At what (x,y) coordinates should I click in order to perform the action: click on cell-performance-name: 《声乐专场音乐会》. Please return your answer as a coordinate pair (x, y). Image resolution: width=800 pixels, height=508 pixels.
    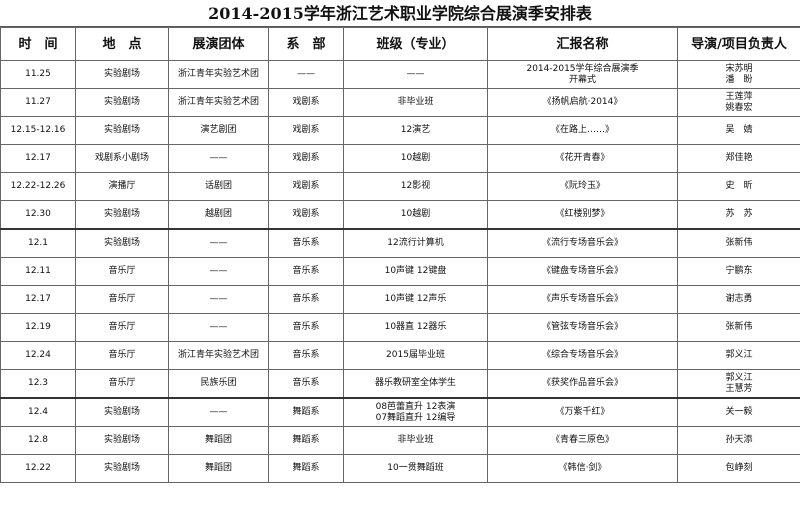
    Looking at the image, I should click on (582, 299).